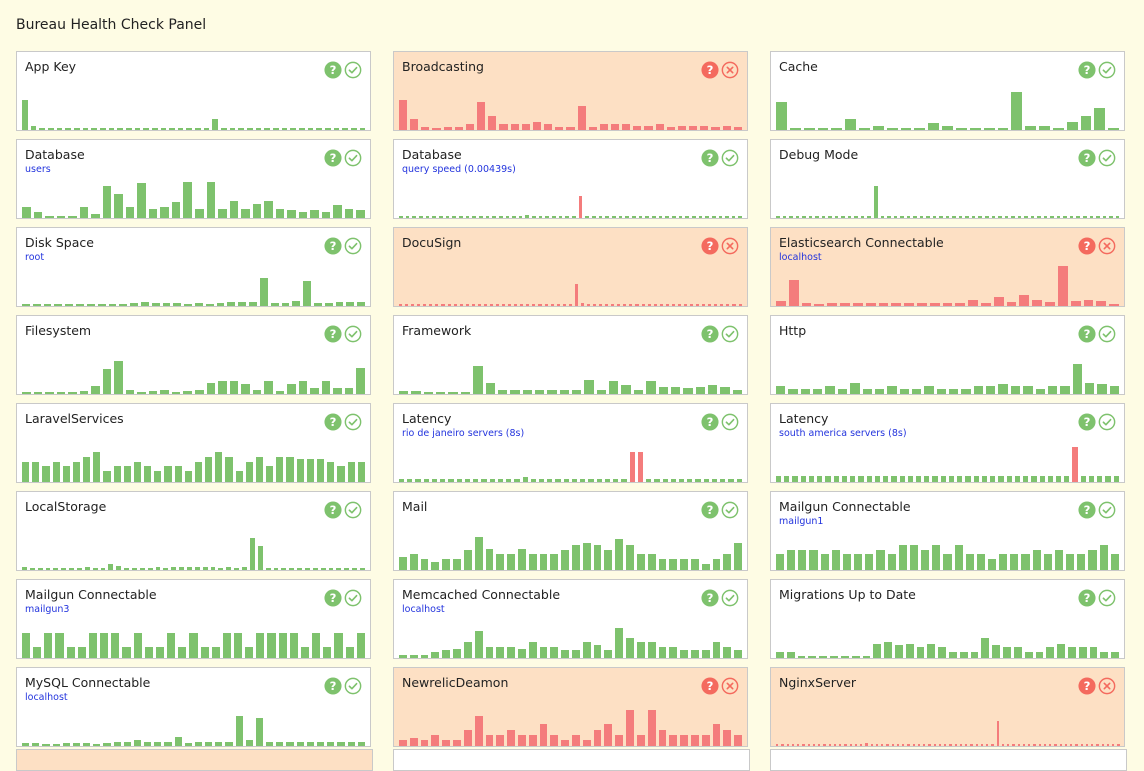  Describe the element at coordinates (193, 91) in the screenshot. I see `health-card: App Key?` at that location.